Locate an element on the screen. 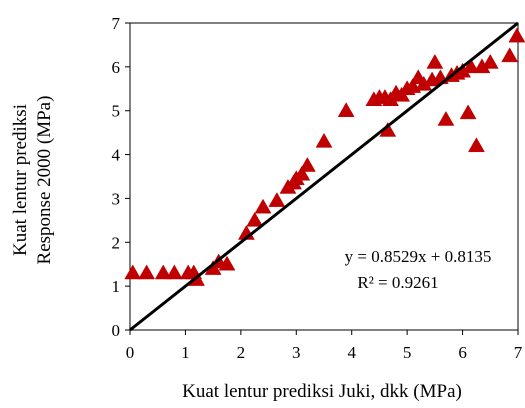 The width and height of the screenshot is (525, 408). r-squared-label: R² = 0.9261 is located at coordinates (397, 282).